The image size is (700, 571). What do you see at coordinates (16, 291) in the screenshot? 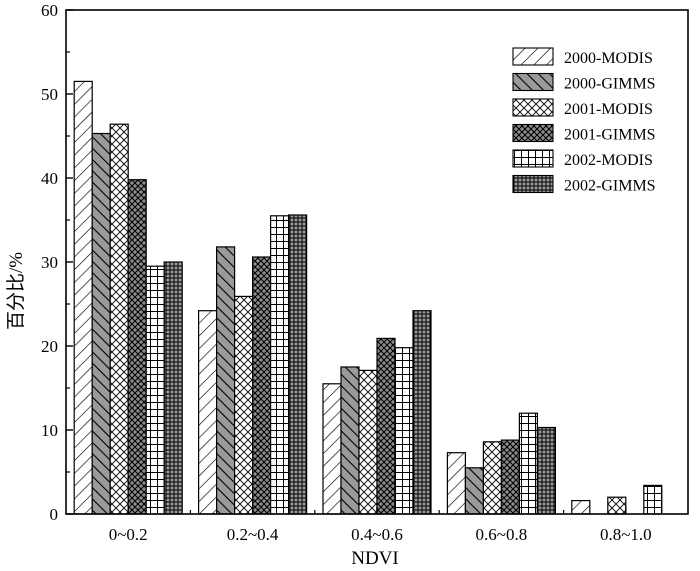
I see `y-axis-title: 百分比/%` at bounding box center [16, 291].